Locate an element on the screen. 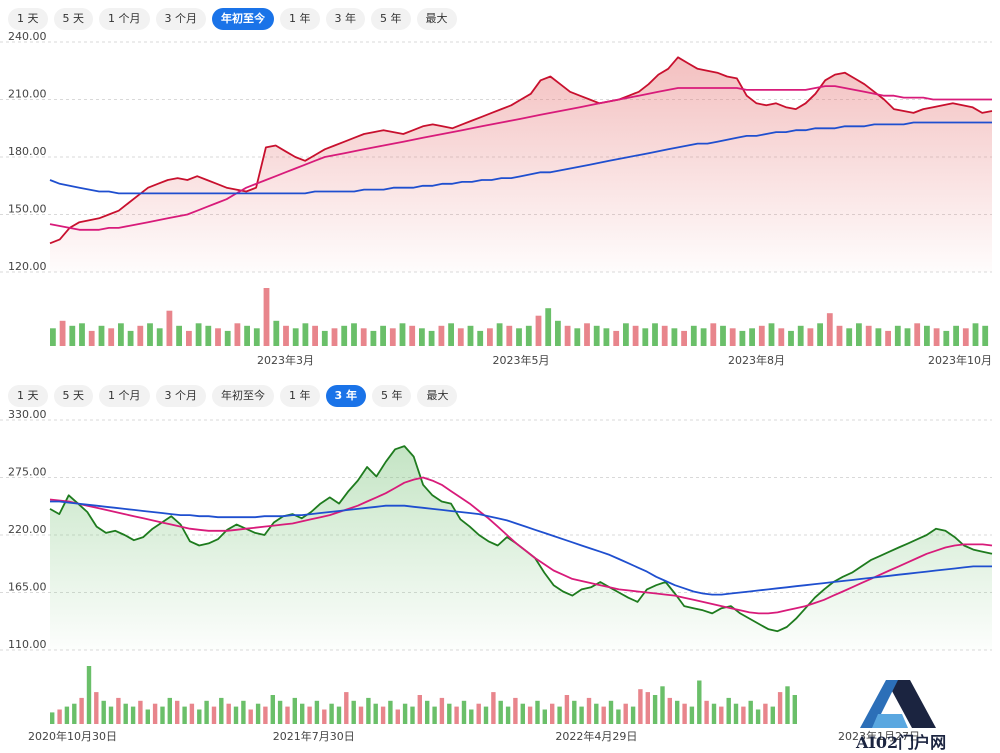  y-tick-label: 330.00 is located at coordinates (27, 414).